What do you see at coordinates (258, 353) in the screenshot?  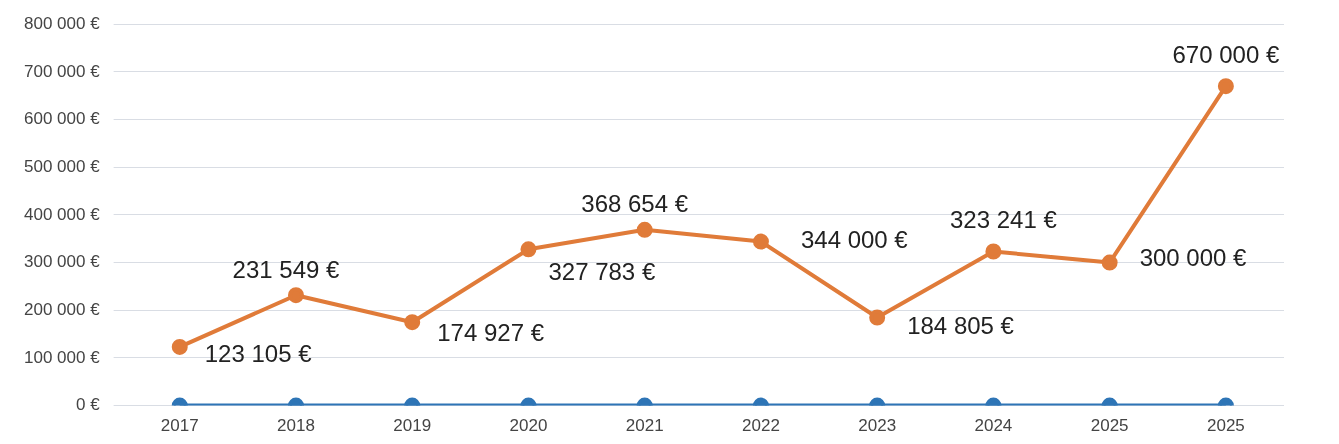 I see `data-label: 123 105 €` at bounding box center [258, 353].